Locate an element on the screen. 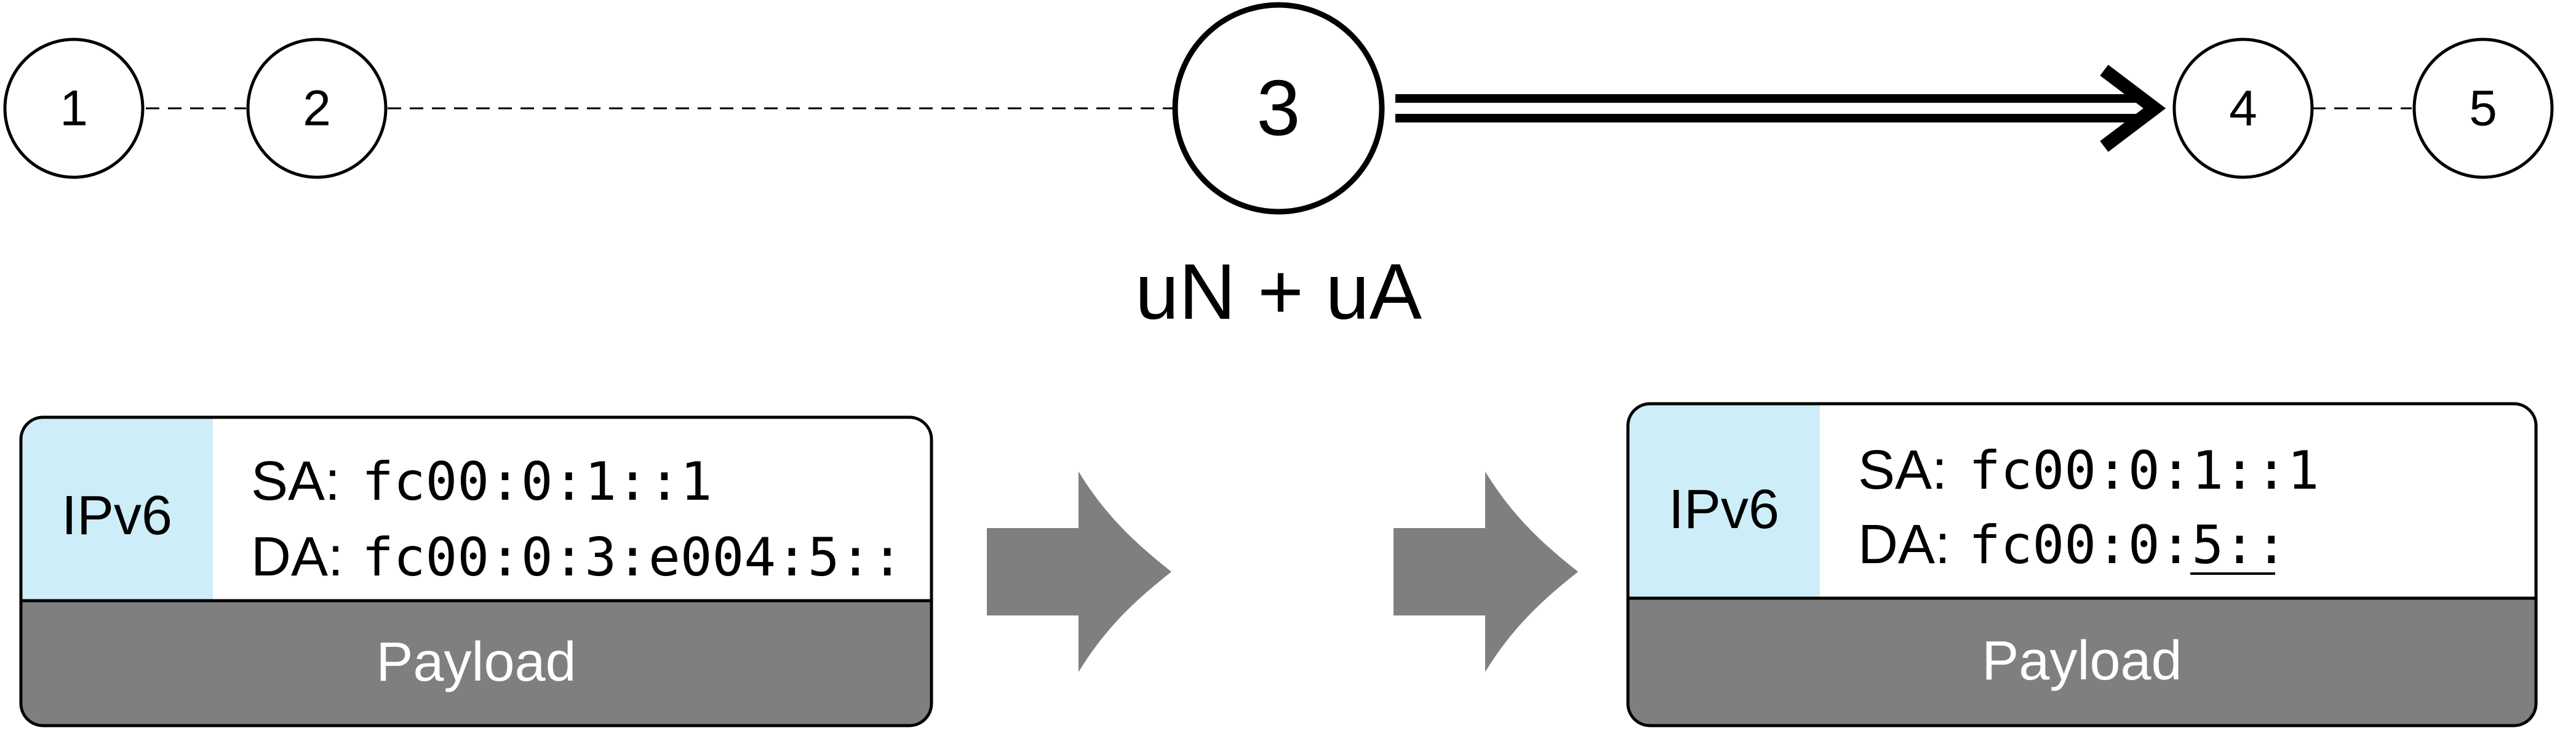 The image size is (2576, 741). node-1: 1 is located at coordinates (74, 108).